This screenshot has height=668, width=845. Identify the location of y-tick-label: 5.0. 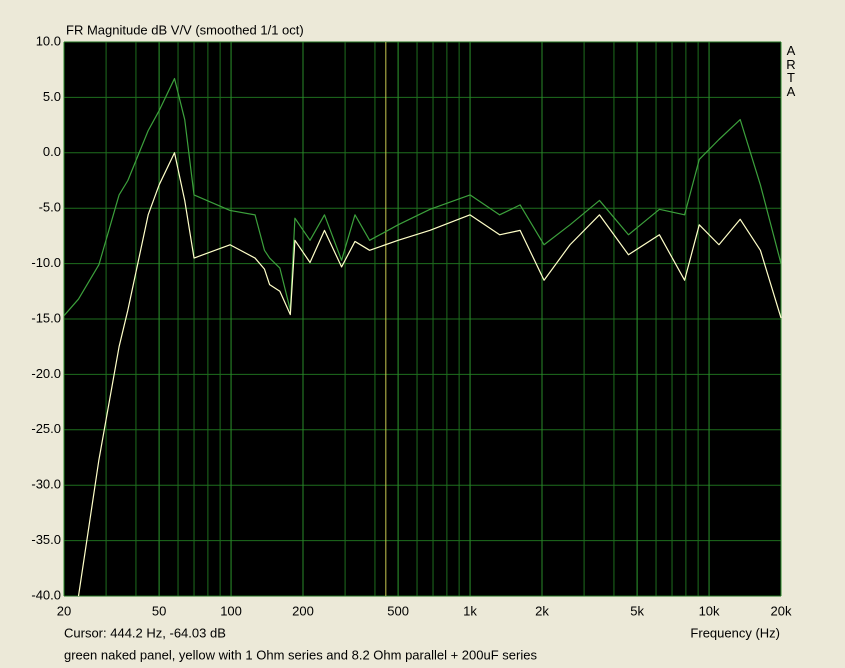
(52, 96).